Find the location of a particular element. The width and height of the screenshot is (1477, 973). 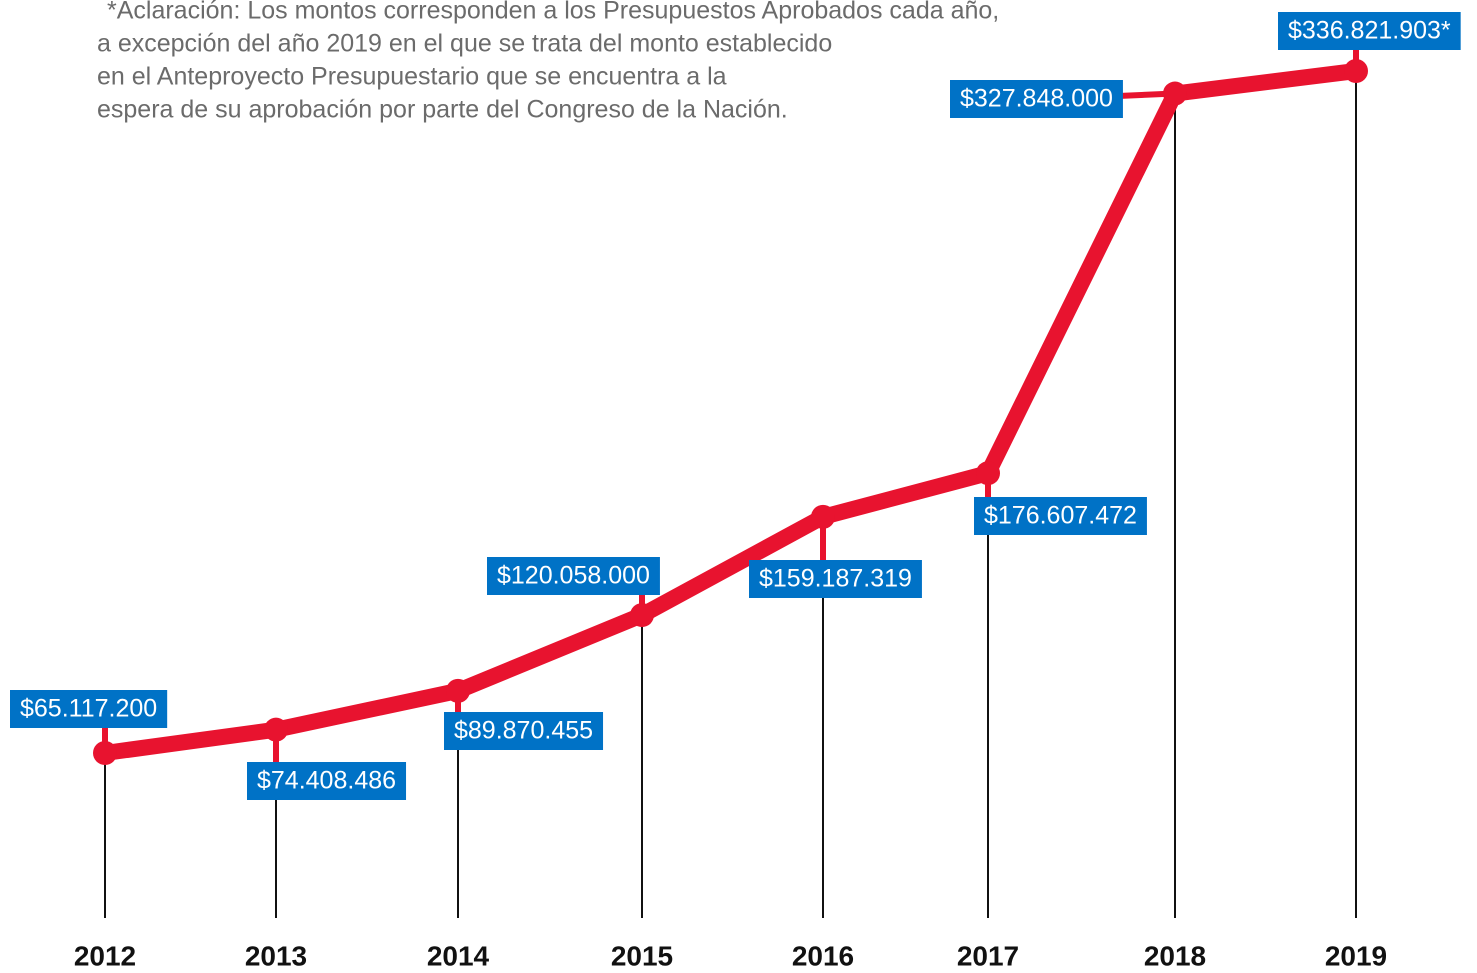

value-label: $336.821.903* is located at coordinates (1369, 31).